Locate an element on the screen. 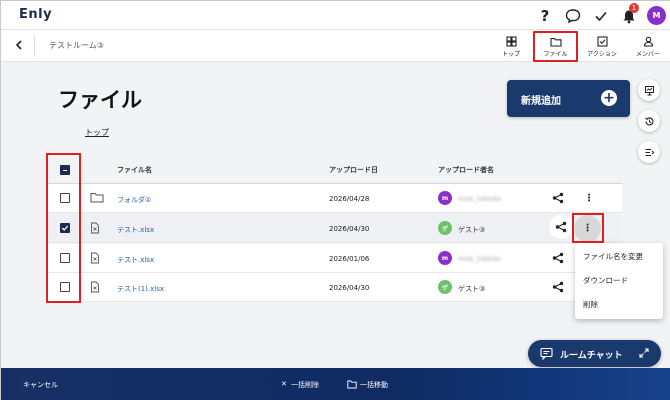  tab-label: ファイル is located at coordinates (555, 54).